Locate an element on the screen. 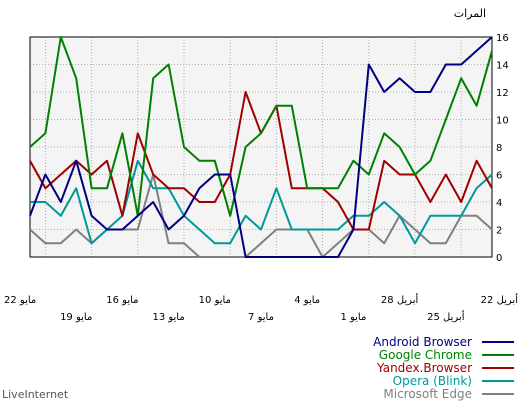  x-tick-label: 1 مايو is located at coordinates (353, 317).